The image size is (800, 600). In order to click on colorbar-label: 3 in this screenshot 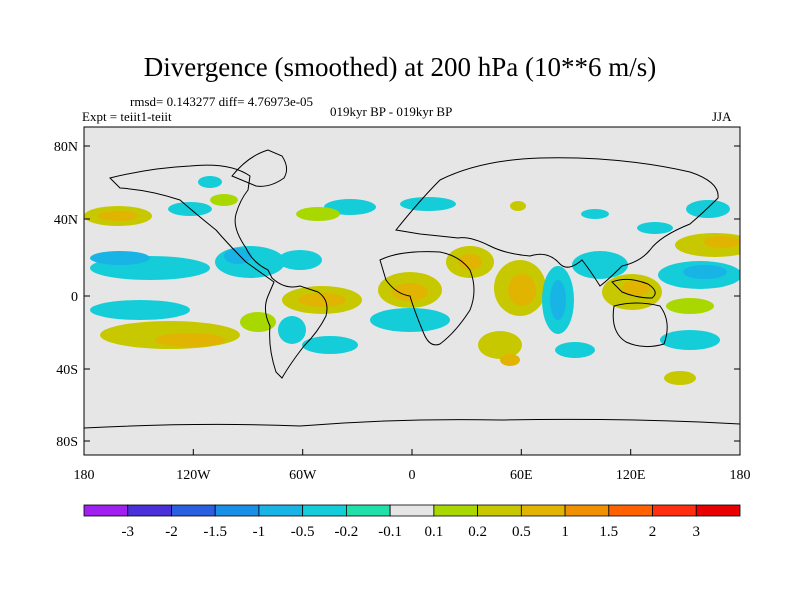, I will do `click(697, 532)`.